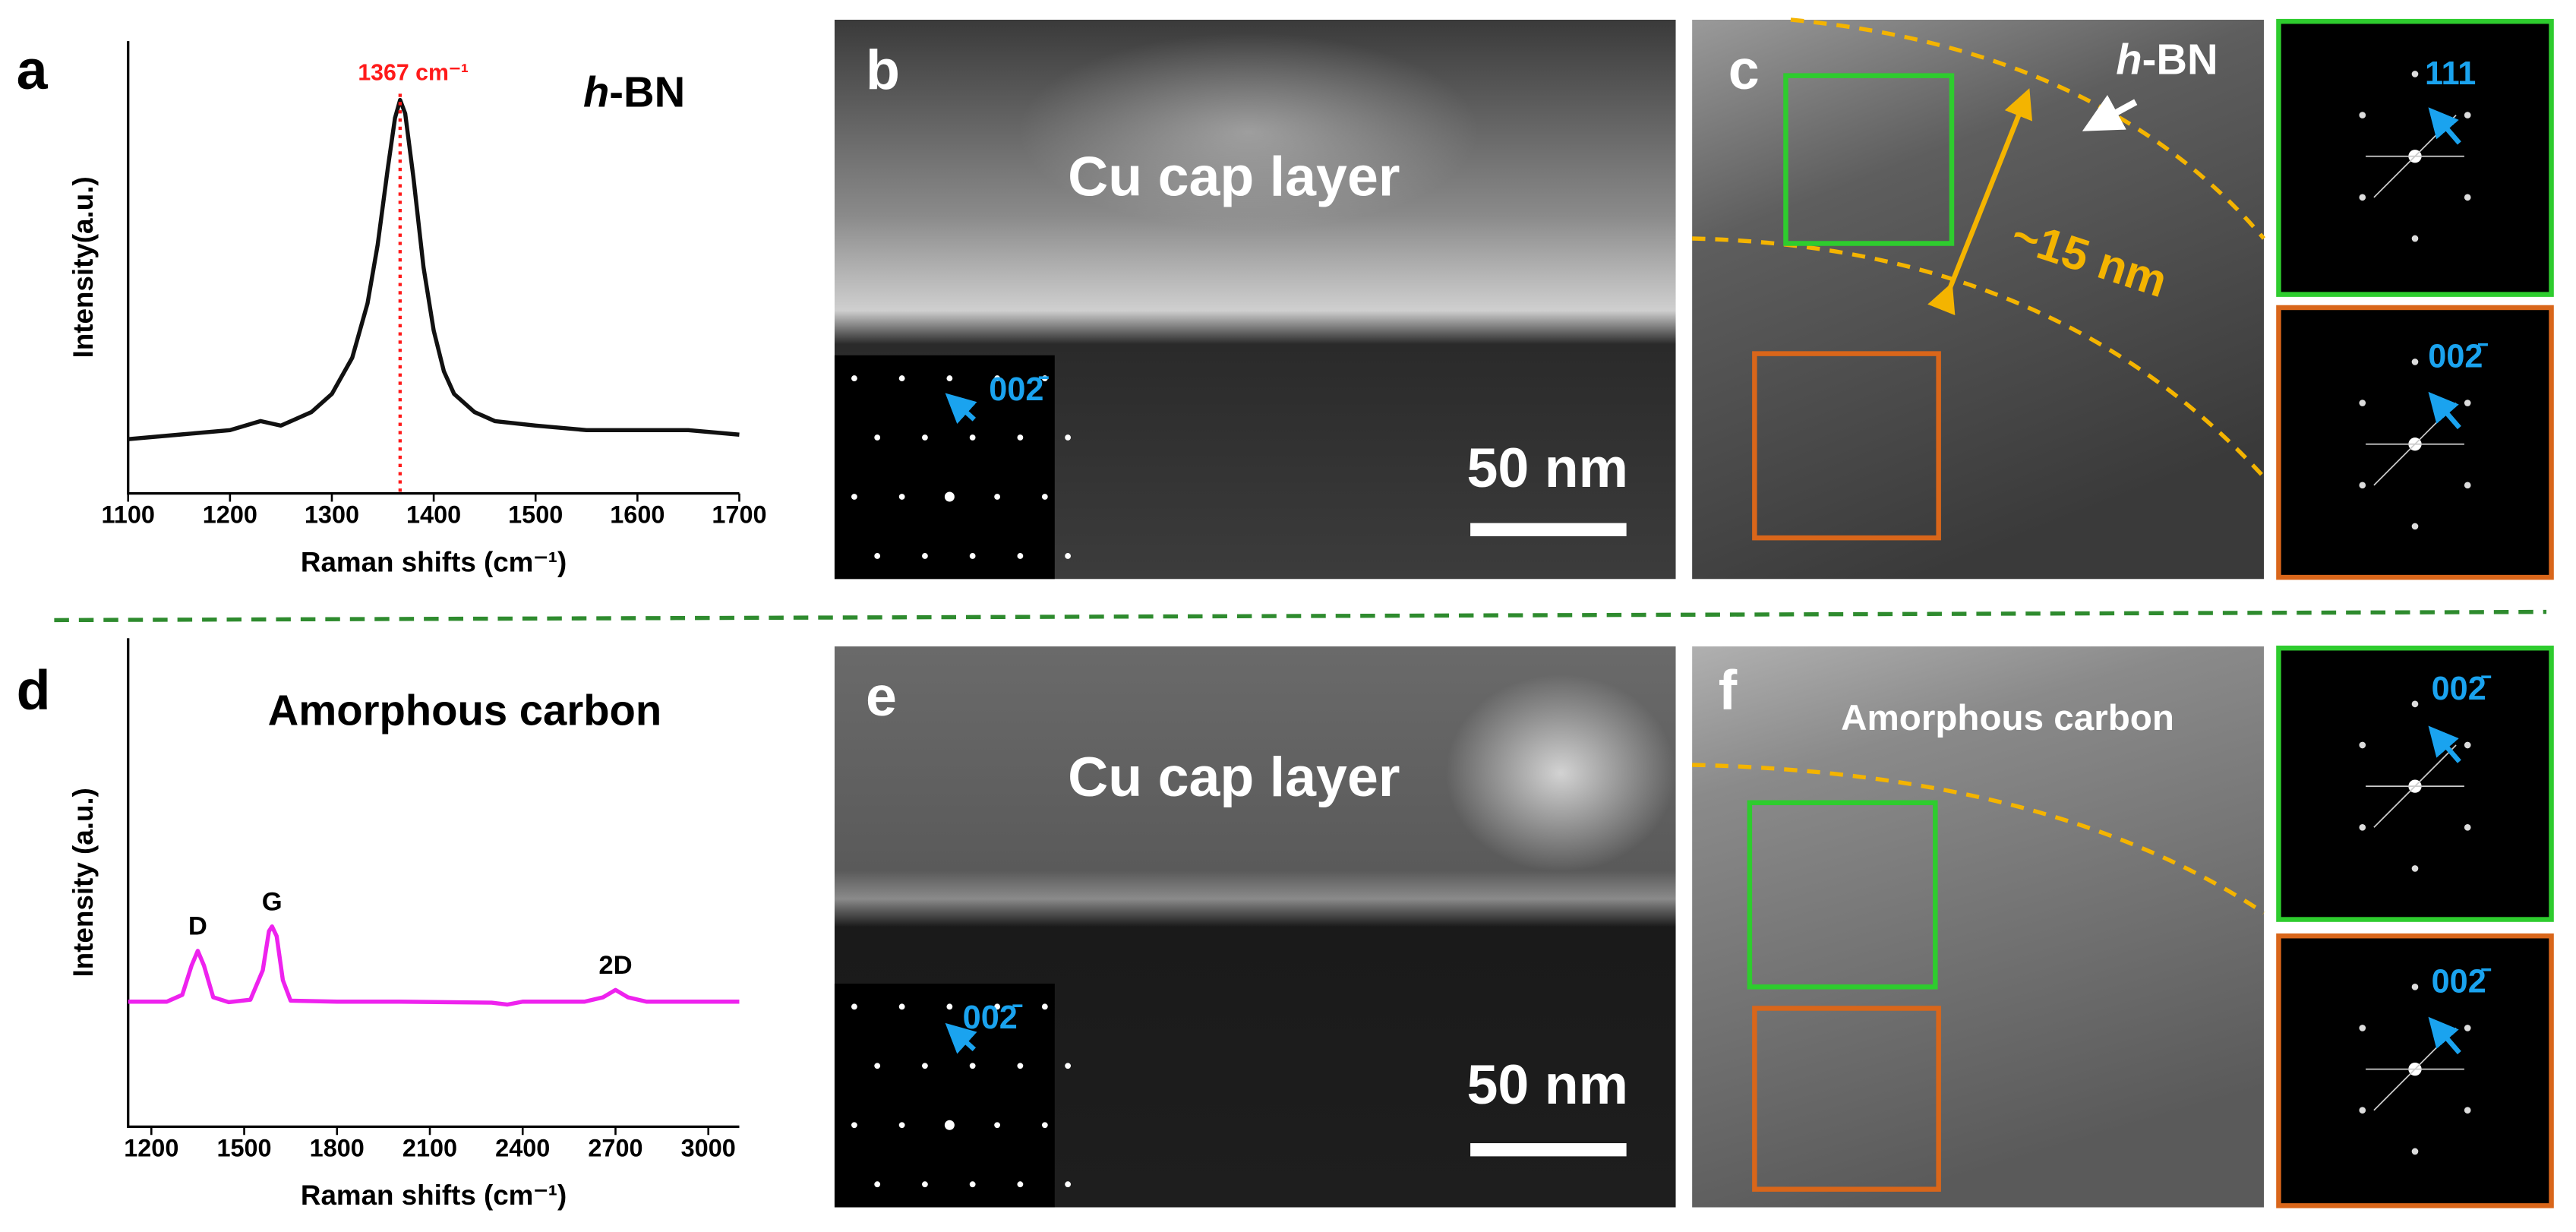 The width and height of the screenshot is (2576, 1232). What do you see at coordinates (708, 1147) in the screenshot?
I see `x-tick-label: 3000` at bounding box center [708, 1147].